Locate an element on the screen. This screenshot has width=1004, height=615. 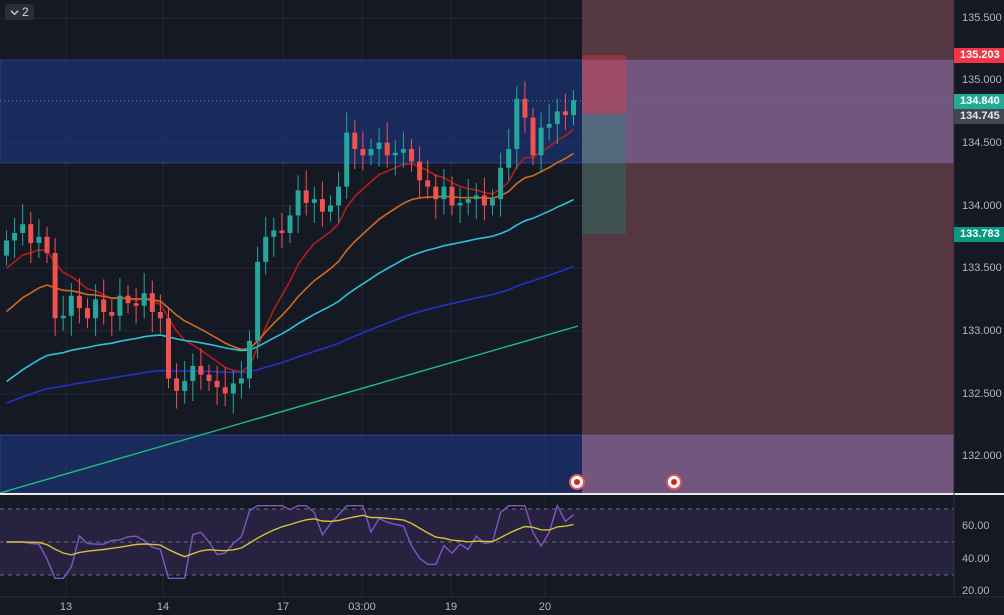
time-tick: 13 is located at coordinates (66, 607).